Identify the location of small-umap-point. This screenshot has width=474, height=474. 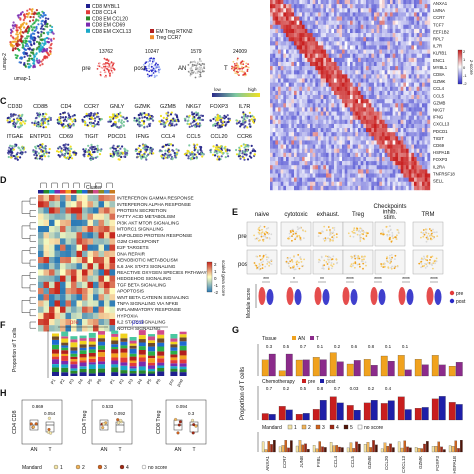
(190, 70).